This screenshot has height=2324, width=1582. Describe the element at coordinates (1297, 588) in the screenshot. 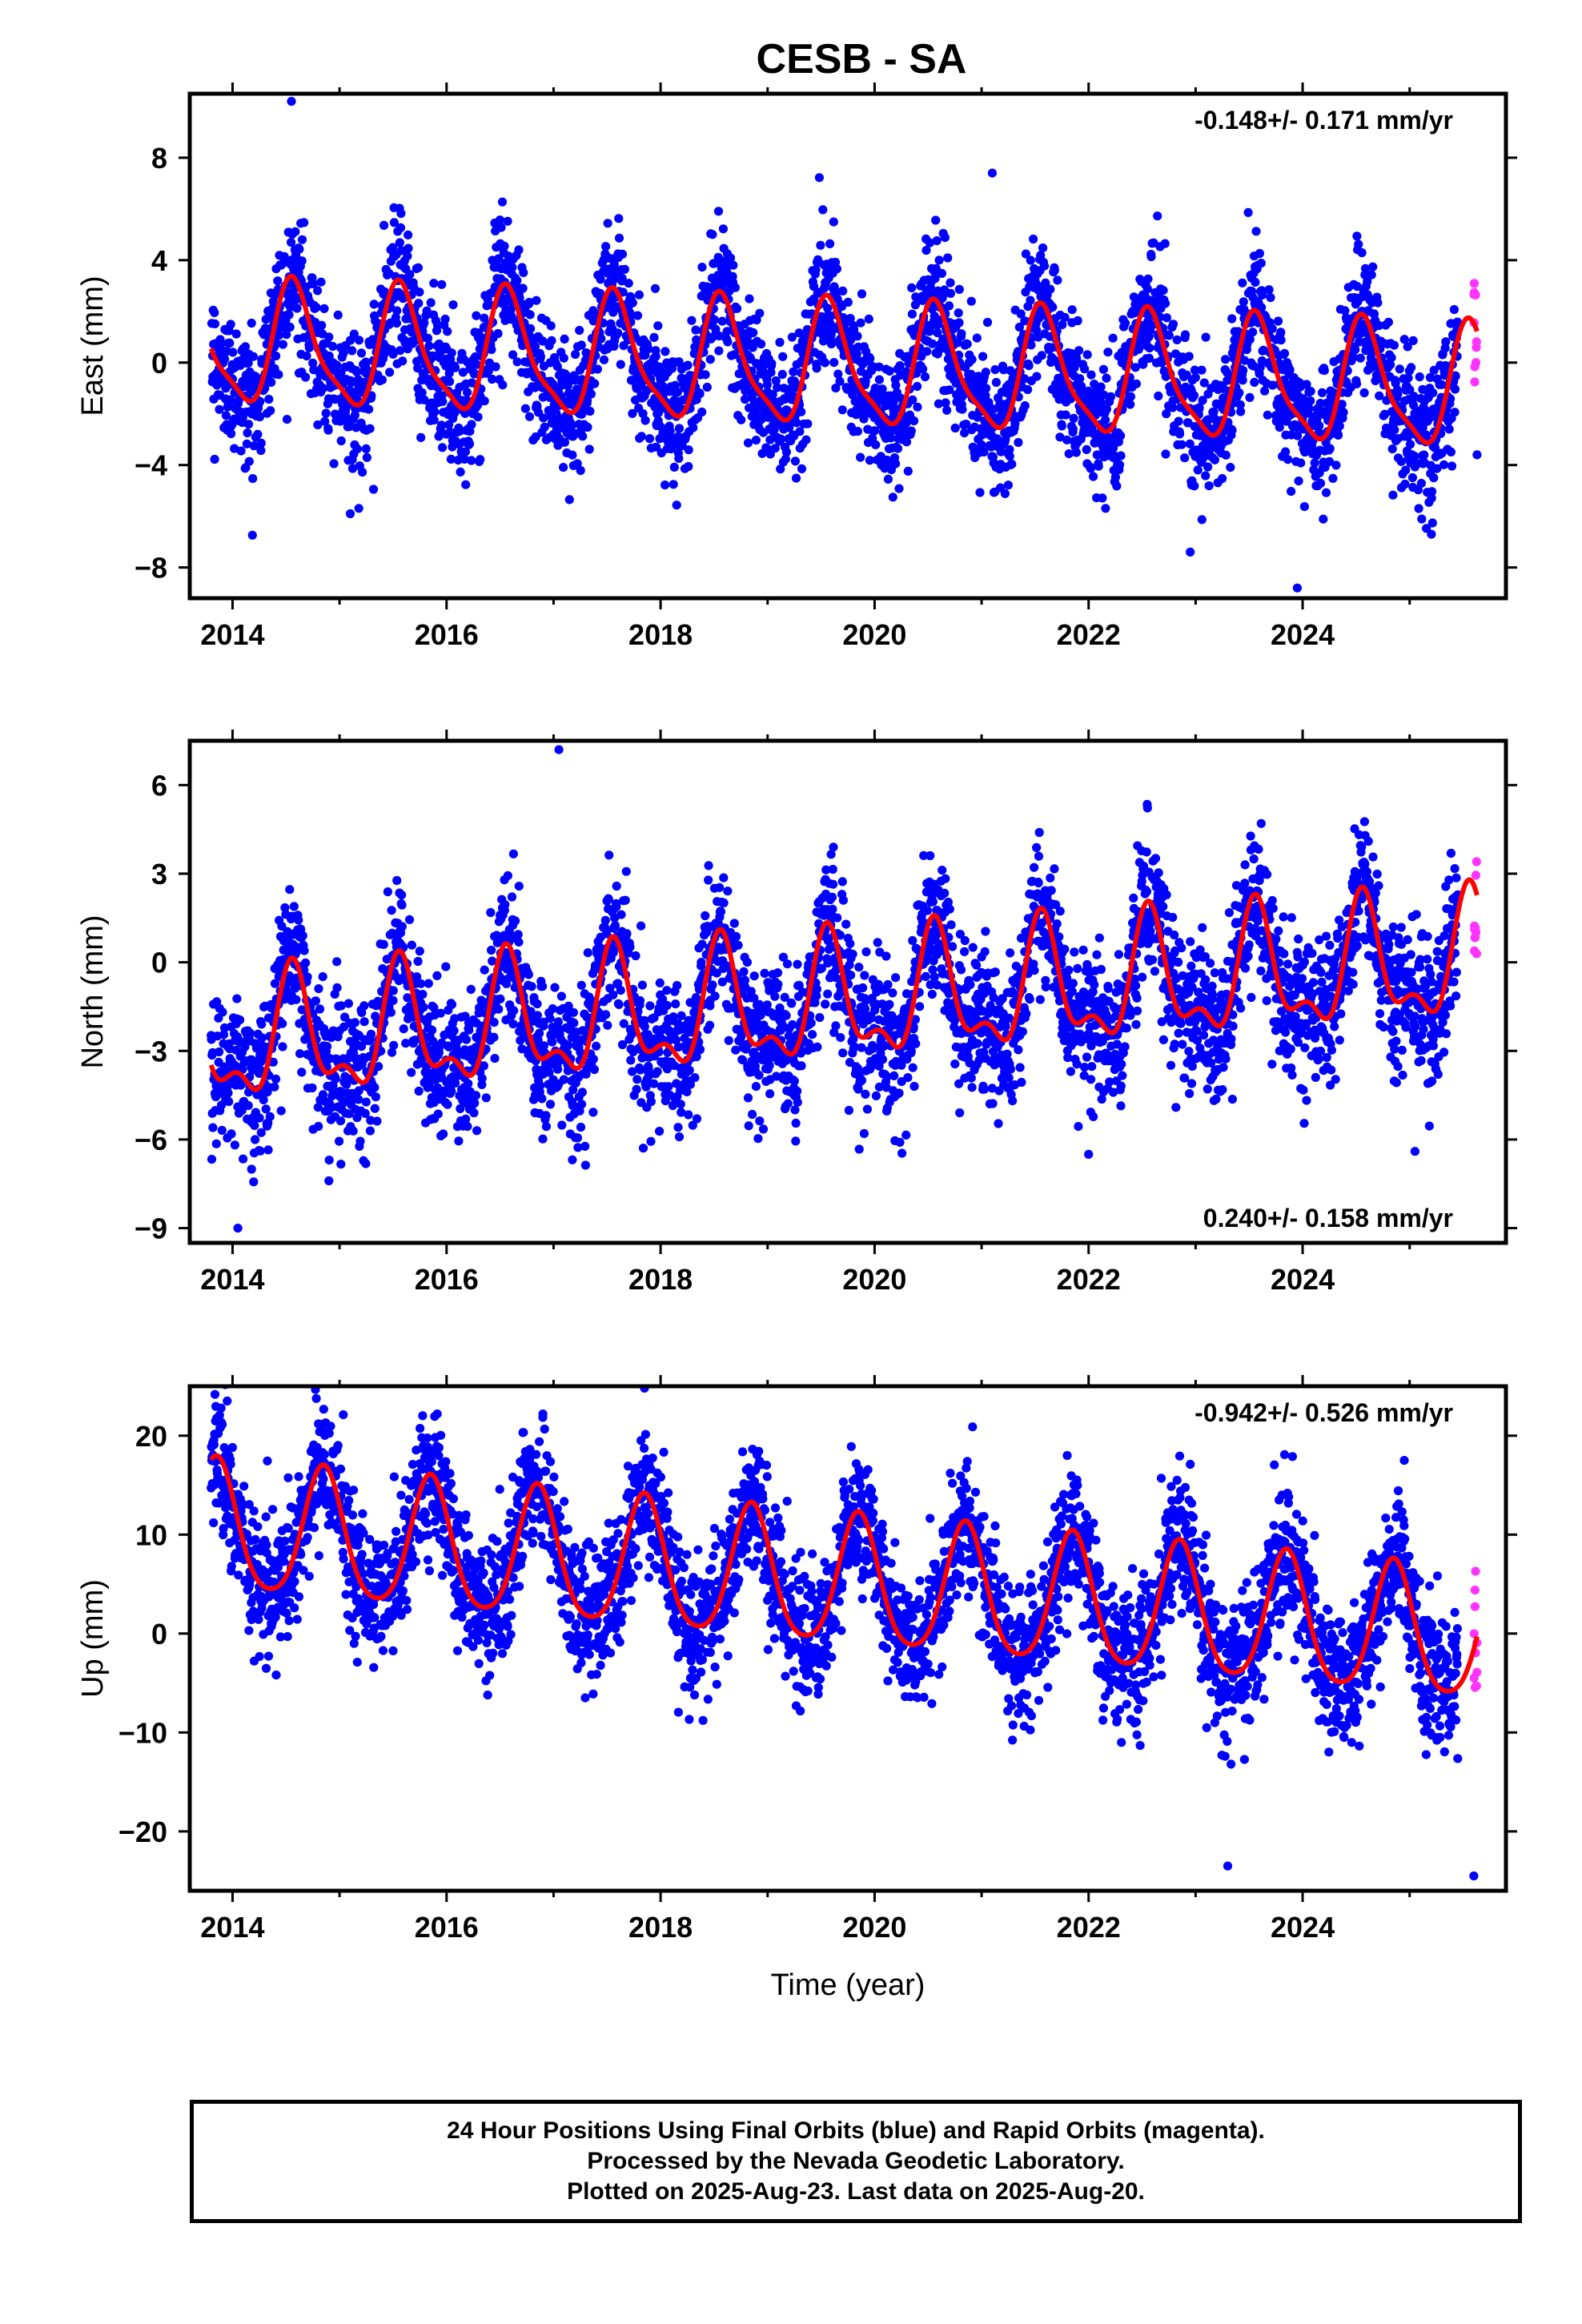

I see `outlier-point` at that location.